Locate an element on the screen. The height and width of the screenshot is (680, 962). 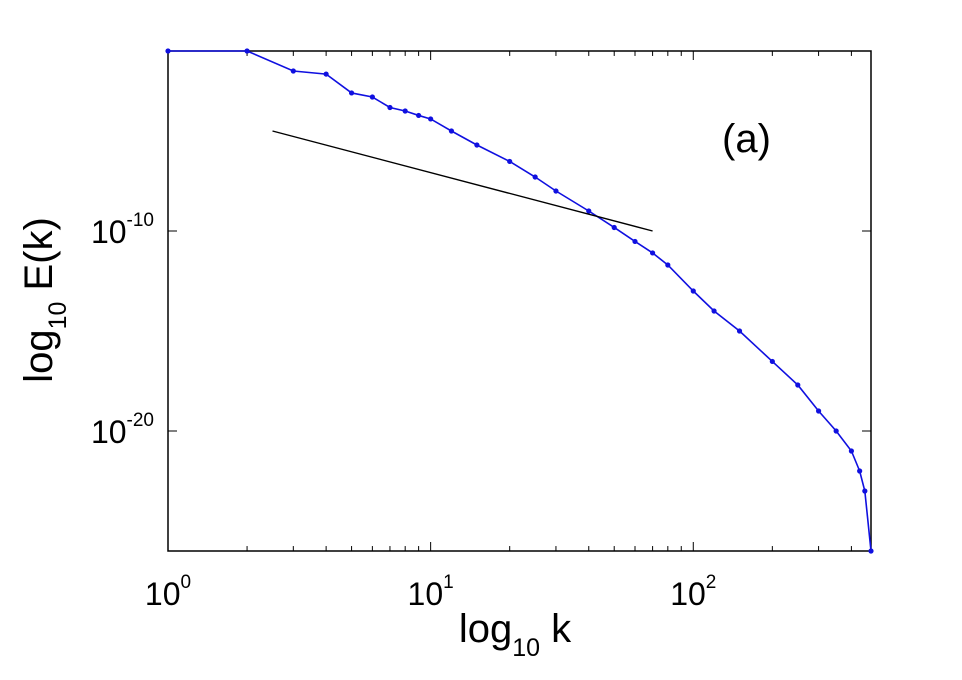
y-axis-label-tail: E(k) is located at coordinates (39, 259).